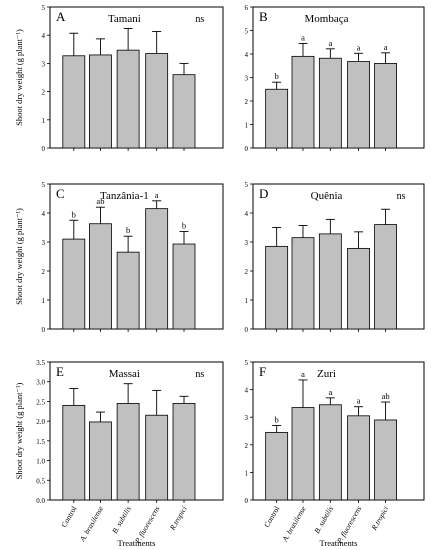 The height and width of the screenshot is (550, 431). I want to click on significance-letter: ab, so click(386, 396).